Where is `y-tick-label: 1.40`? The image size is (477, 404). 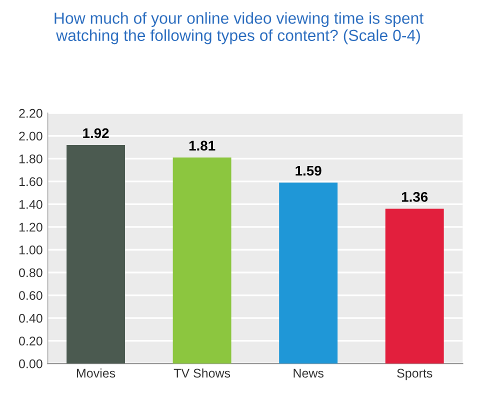 y-tick-label: 1.40 is located at coordinates (30, 204).